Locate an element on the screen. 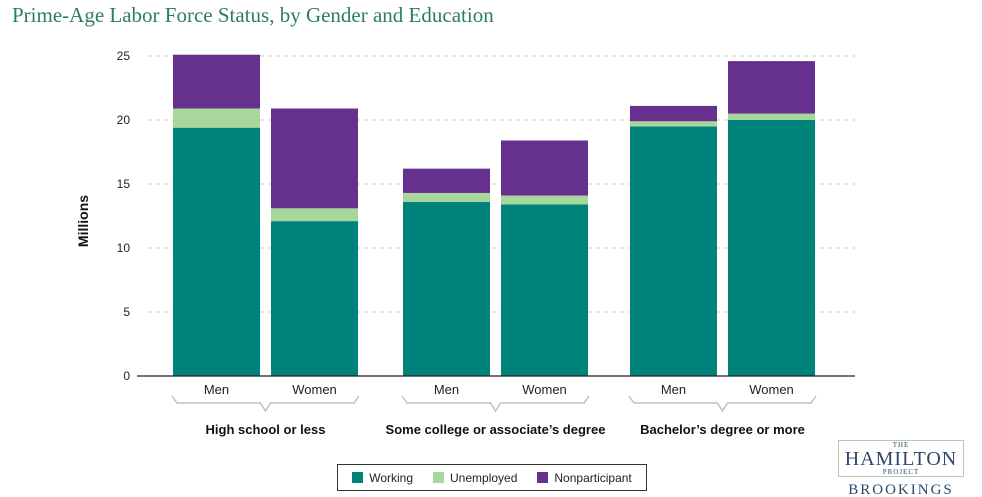 This screenshot has width=982, height=497. bar-working-high-school-or-less-men is located at coordinates (216, 252).